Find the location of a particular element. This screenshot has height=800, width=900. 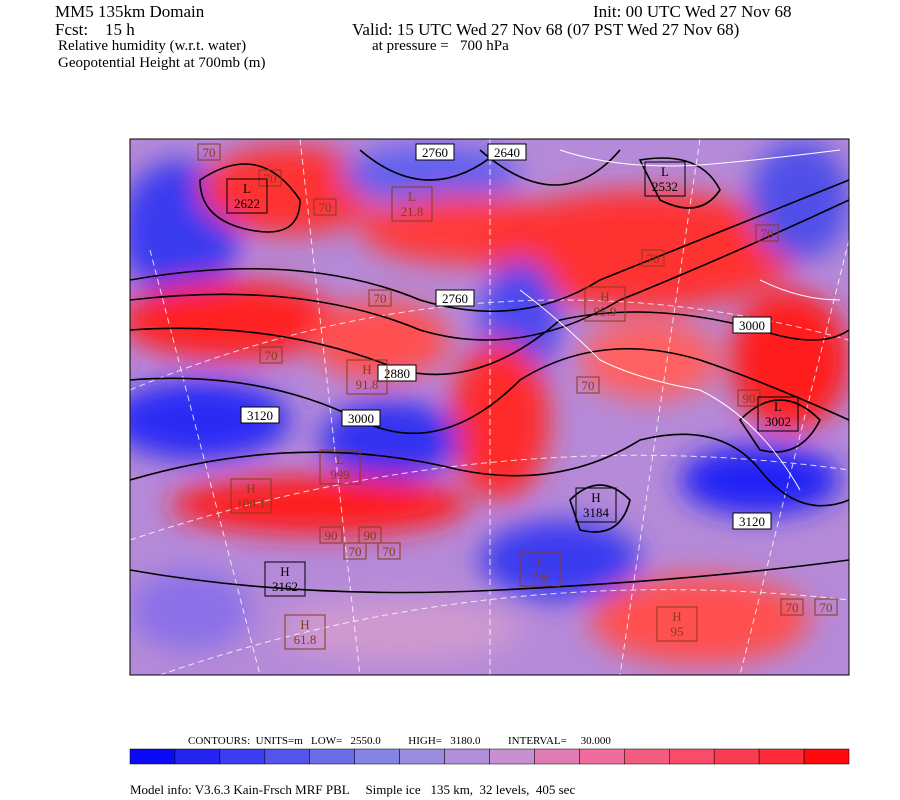

field: Relative humidity (w.r.t. water) is located at coordinates (152, 46).